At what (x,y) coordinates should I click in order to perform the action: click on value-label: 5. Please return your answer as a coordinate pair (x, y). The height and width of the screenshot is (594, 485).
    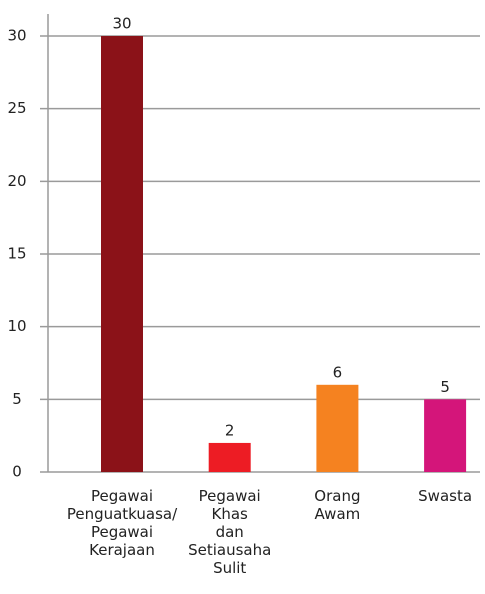
    Looking at the image, I should click on (445, 387).